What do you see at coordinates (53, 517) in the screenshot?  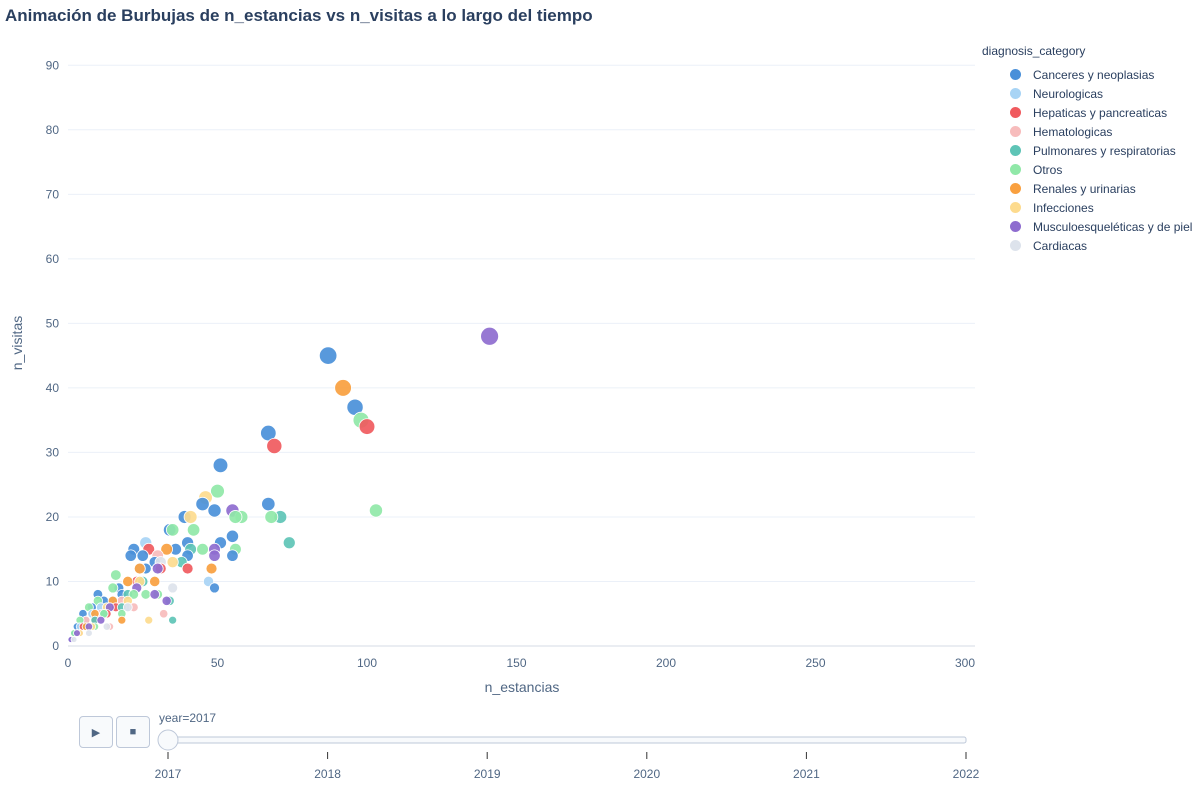 I see `y-tick-label: 20` at bounding box center [53, 517].